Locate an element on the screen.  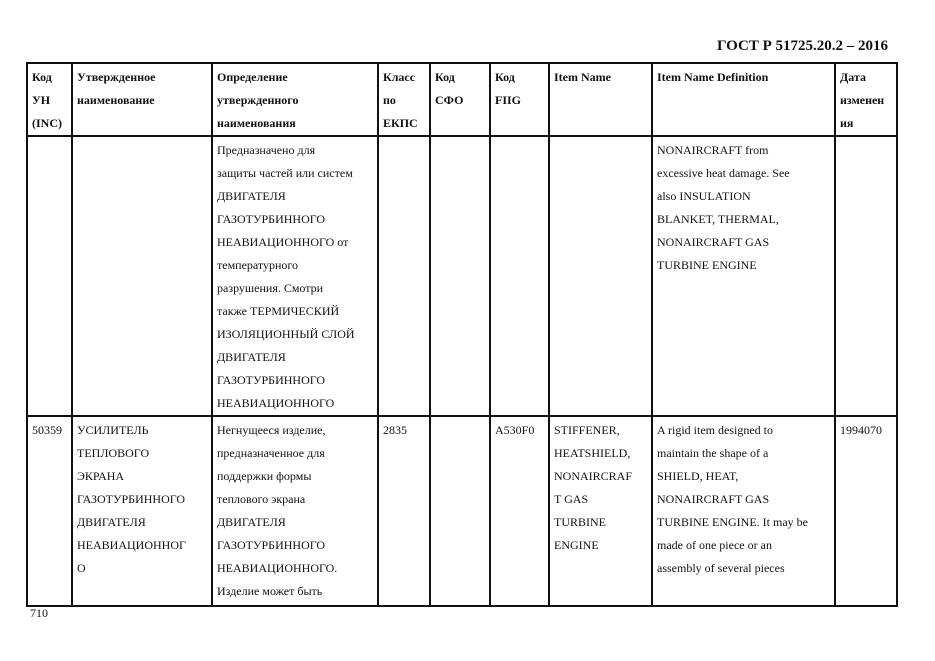
cell-line: УН is located at coordinates (41, 100).